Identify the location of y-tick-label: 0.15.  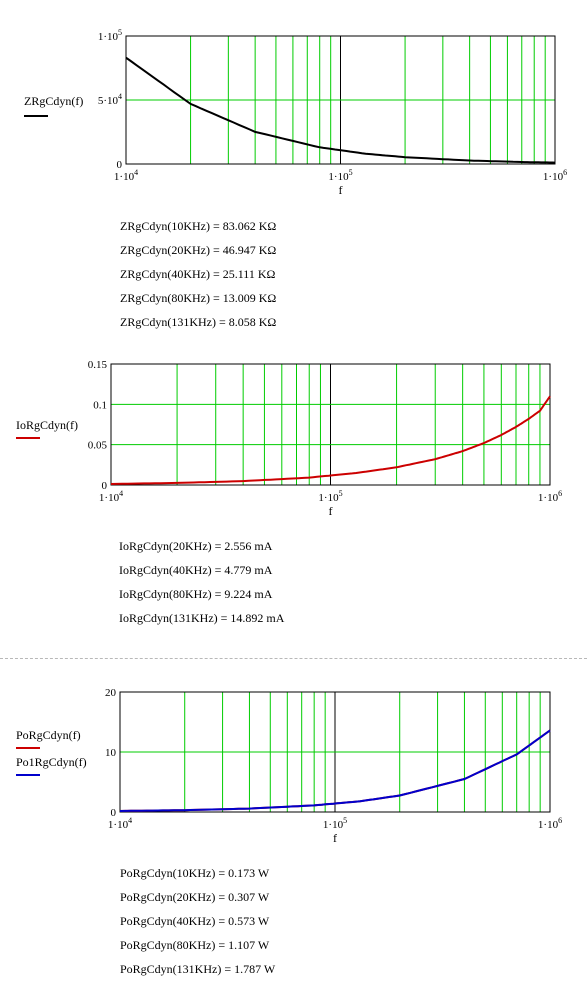
(98, 365).